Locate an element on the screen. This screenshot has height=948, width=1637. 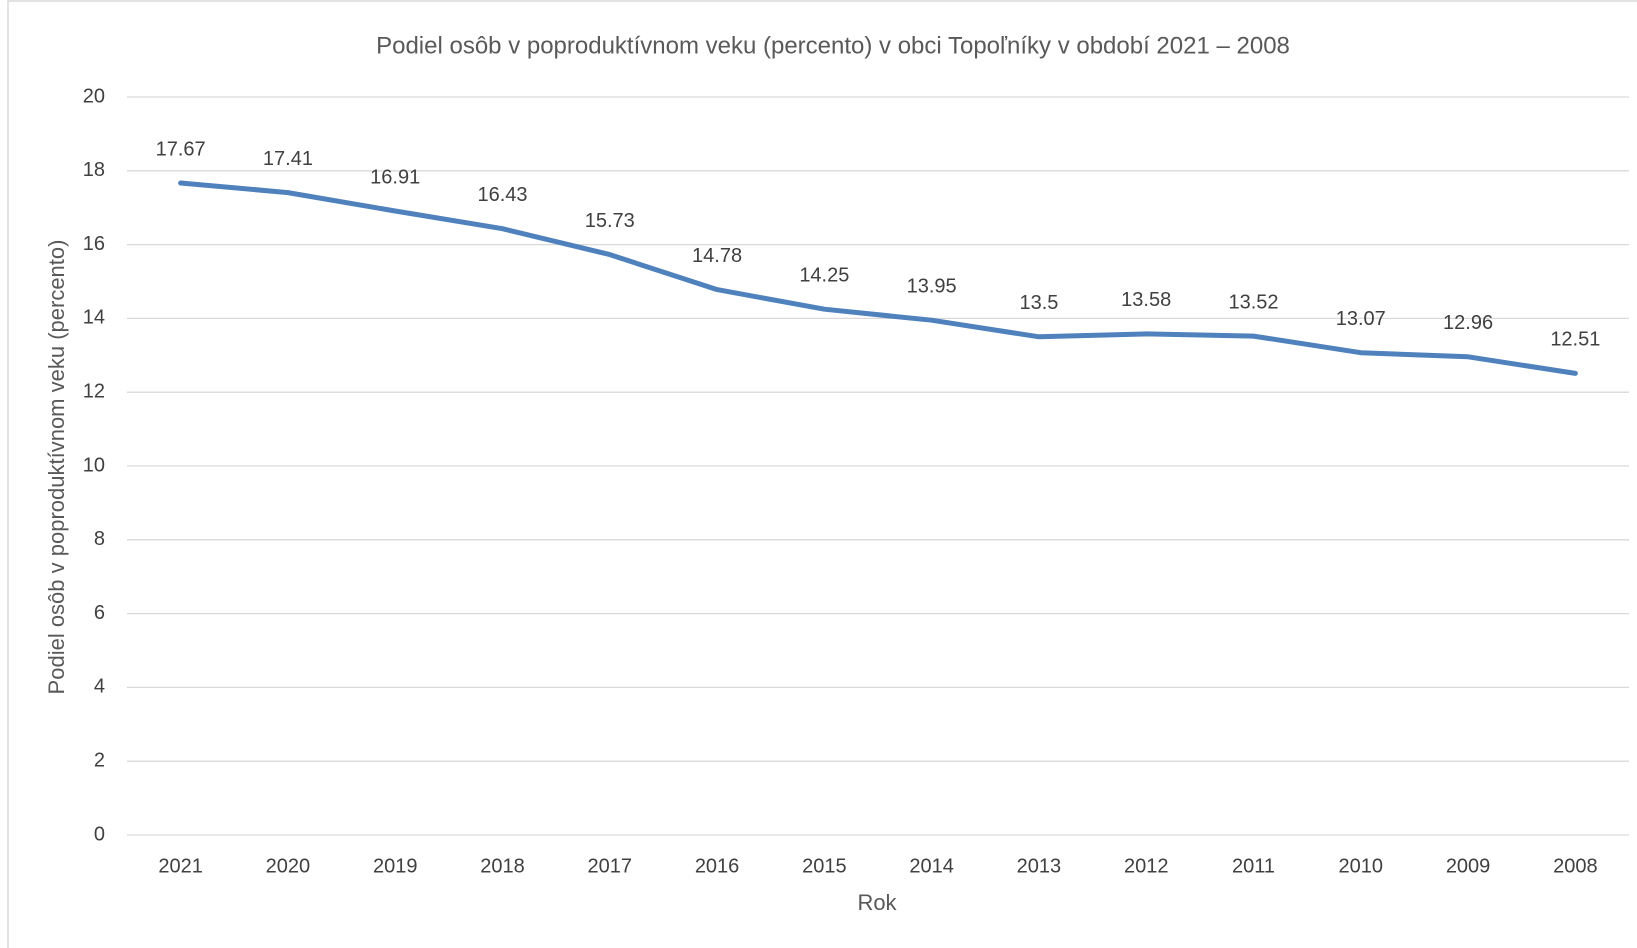
x-tick-label: 2021 is located at coordinates (180, 866).